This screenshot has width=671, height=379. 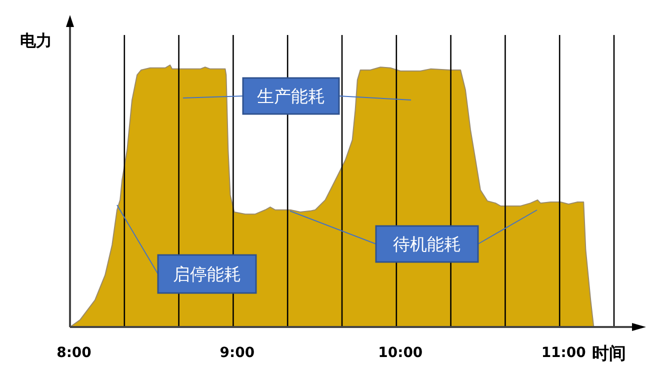 What do you see at coordinates (427, 245) in the screenshot?
I see `annotation: 待机能耗` at bounding box center [427, 245].